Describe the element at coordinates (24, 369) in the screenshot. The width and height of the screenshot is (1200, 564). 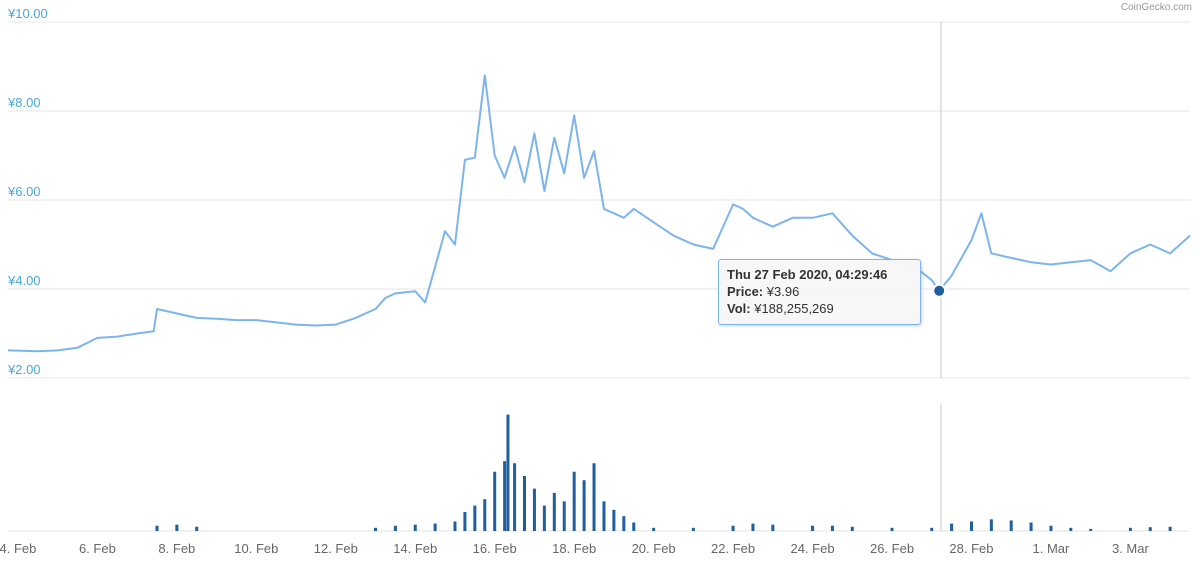
I see `y-tick-label: ¥2.00` at that location.